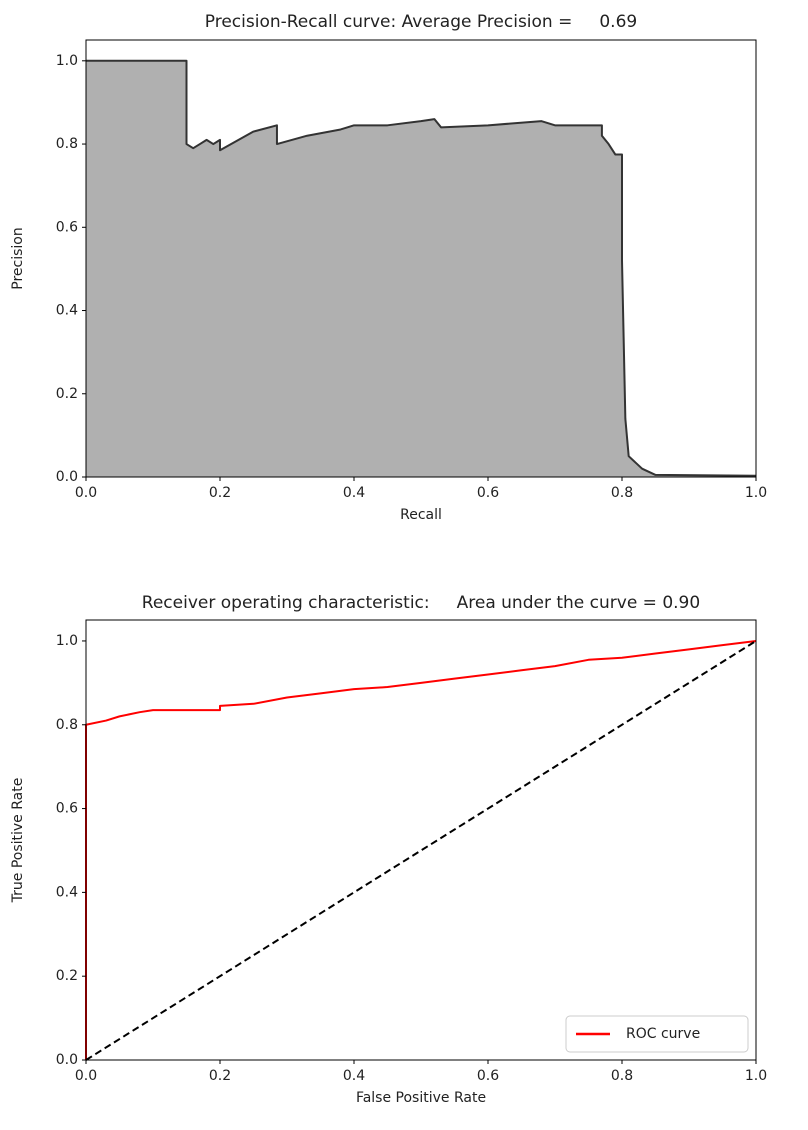 The width and height of the screenshot is (808, 1130). What do you see at coordinates (18, 258) in the screenshot?
I see `y-axis-label: Precision` at bounding box center [18, 258].